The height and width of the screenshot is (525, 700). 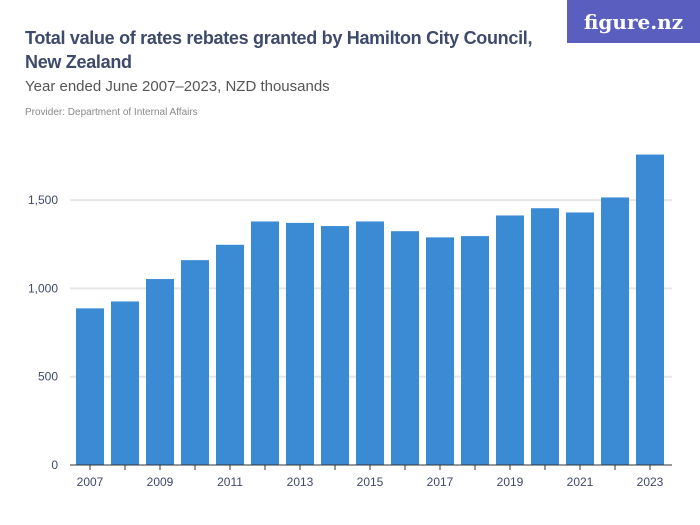 What do you see at coordinates (335, 345) in the screenshot?
I see `bar-2014` at bounding box center [335, 345].